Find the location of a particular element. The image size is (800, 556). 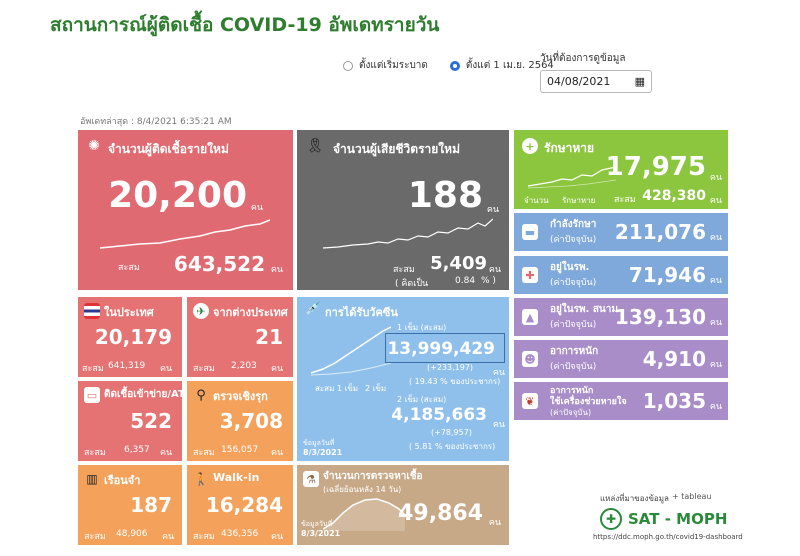

severe-card: ☻ อาการหนัก (ค่าปัจจุบัน) 4,910 คน is located at coordinates (621, 359).